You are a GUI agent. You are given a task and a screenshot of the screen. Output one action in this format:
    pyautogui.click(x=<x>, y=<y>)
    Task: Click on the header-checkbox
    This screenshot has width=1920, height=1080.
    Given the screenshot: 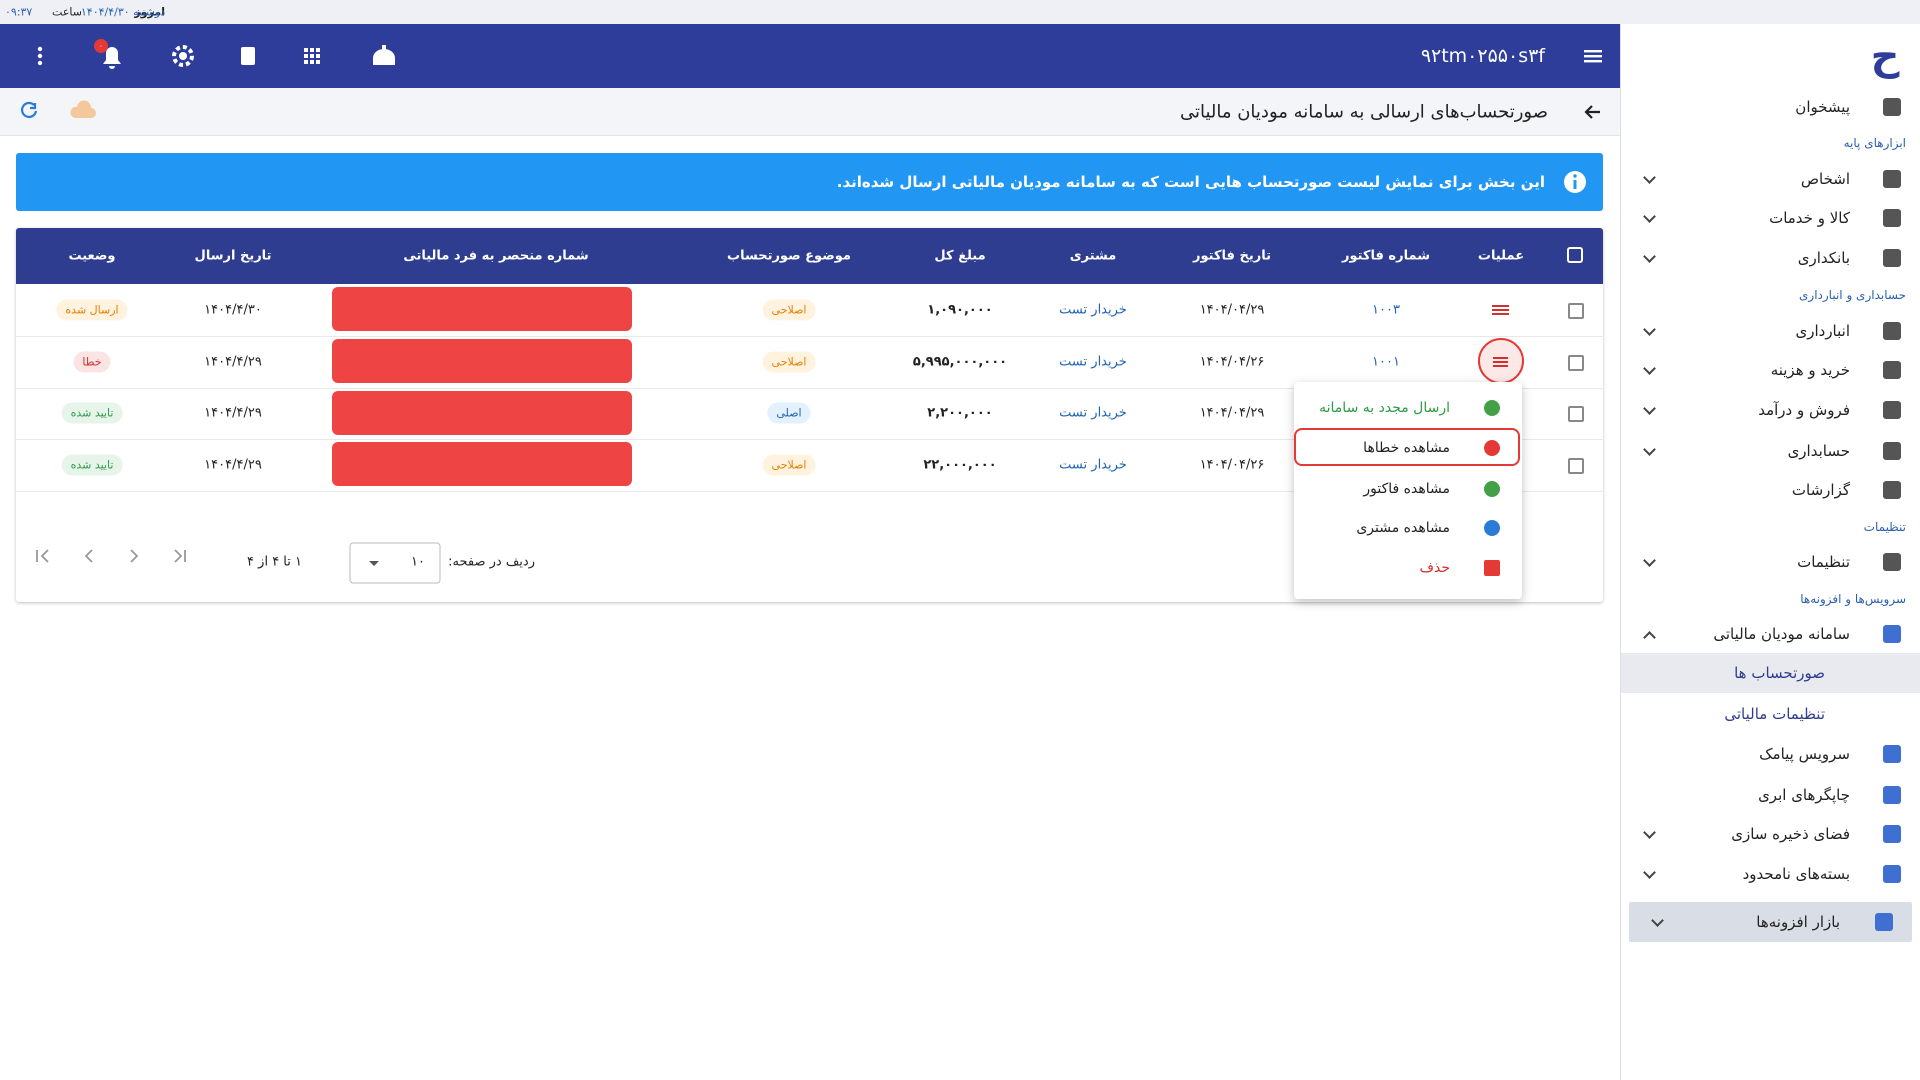 What is the action you would take?
    pyautogui.click(x=1575, y=255)
    